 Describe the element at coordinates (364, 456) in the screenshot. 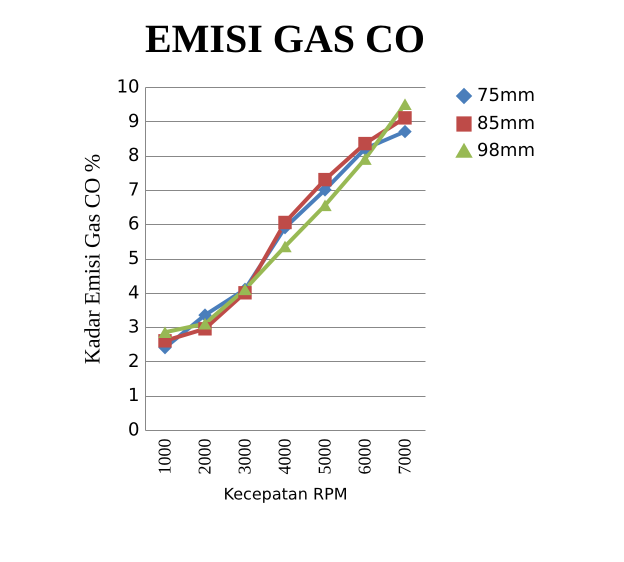

I see `x-tick-label: 6000` at that location.